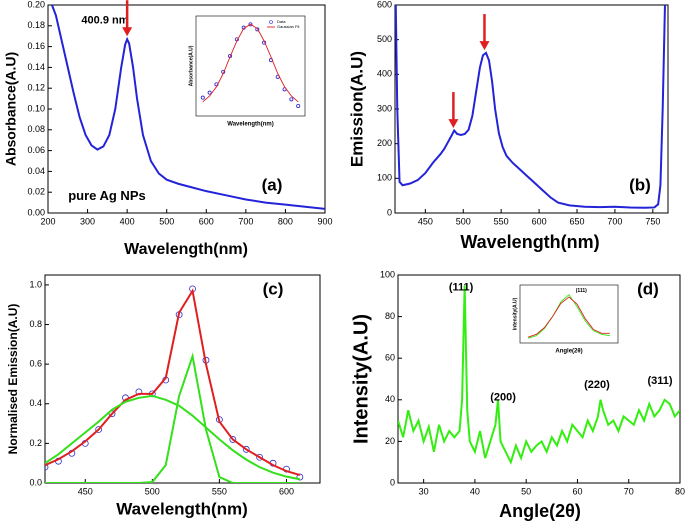 The width and height of the screenshot is (685, 523). What do you see at coordinates (285, 221) in the screenshot?
I see `x-tick-label: 800` at bounding box center [285, 221].